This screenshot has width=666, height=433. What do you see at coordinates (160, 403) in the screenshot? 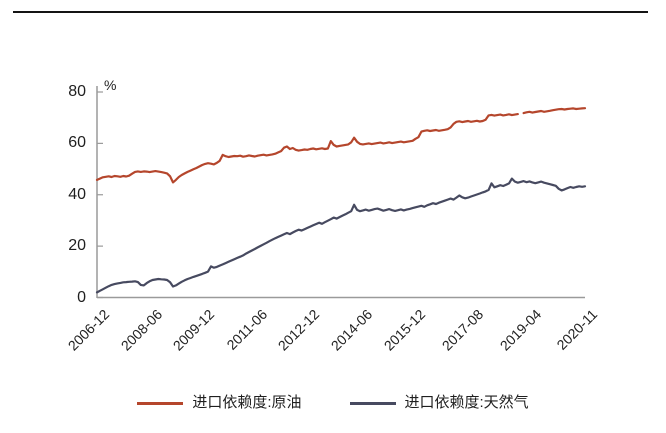
I see `crude-oil-line-swatch` at bounding box center [160, 403].